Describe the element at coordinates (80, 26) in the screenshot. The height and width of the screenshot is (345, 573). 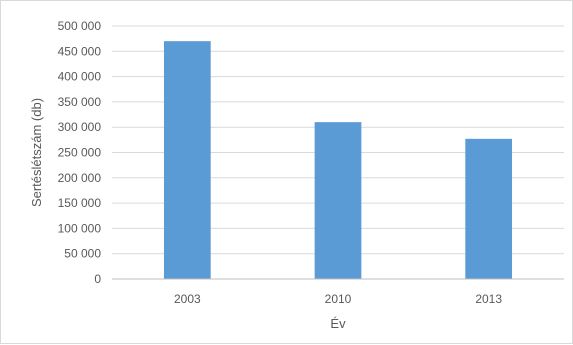
I see `y-tick-label: 500 000` at that location.